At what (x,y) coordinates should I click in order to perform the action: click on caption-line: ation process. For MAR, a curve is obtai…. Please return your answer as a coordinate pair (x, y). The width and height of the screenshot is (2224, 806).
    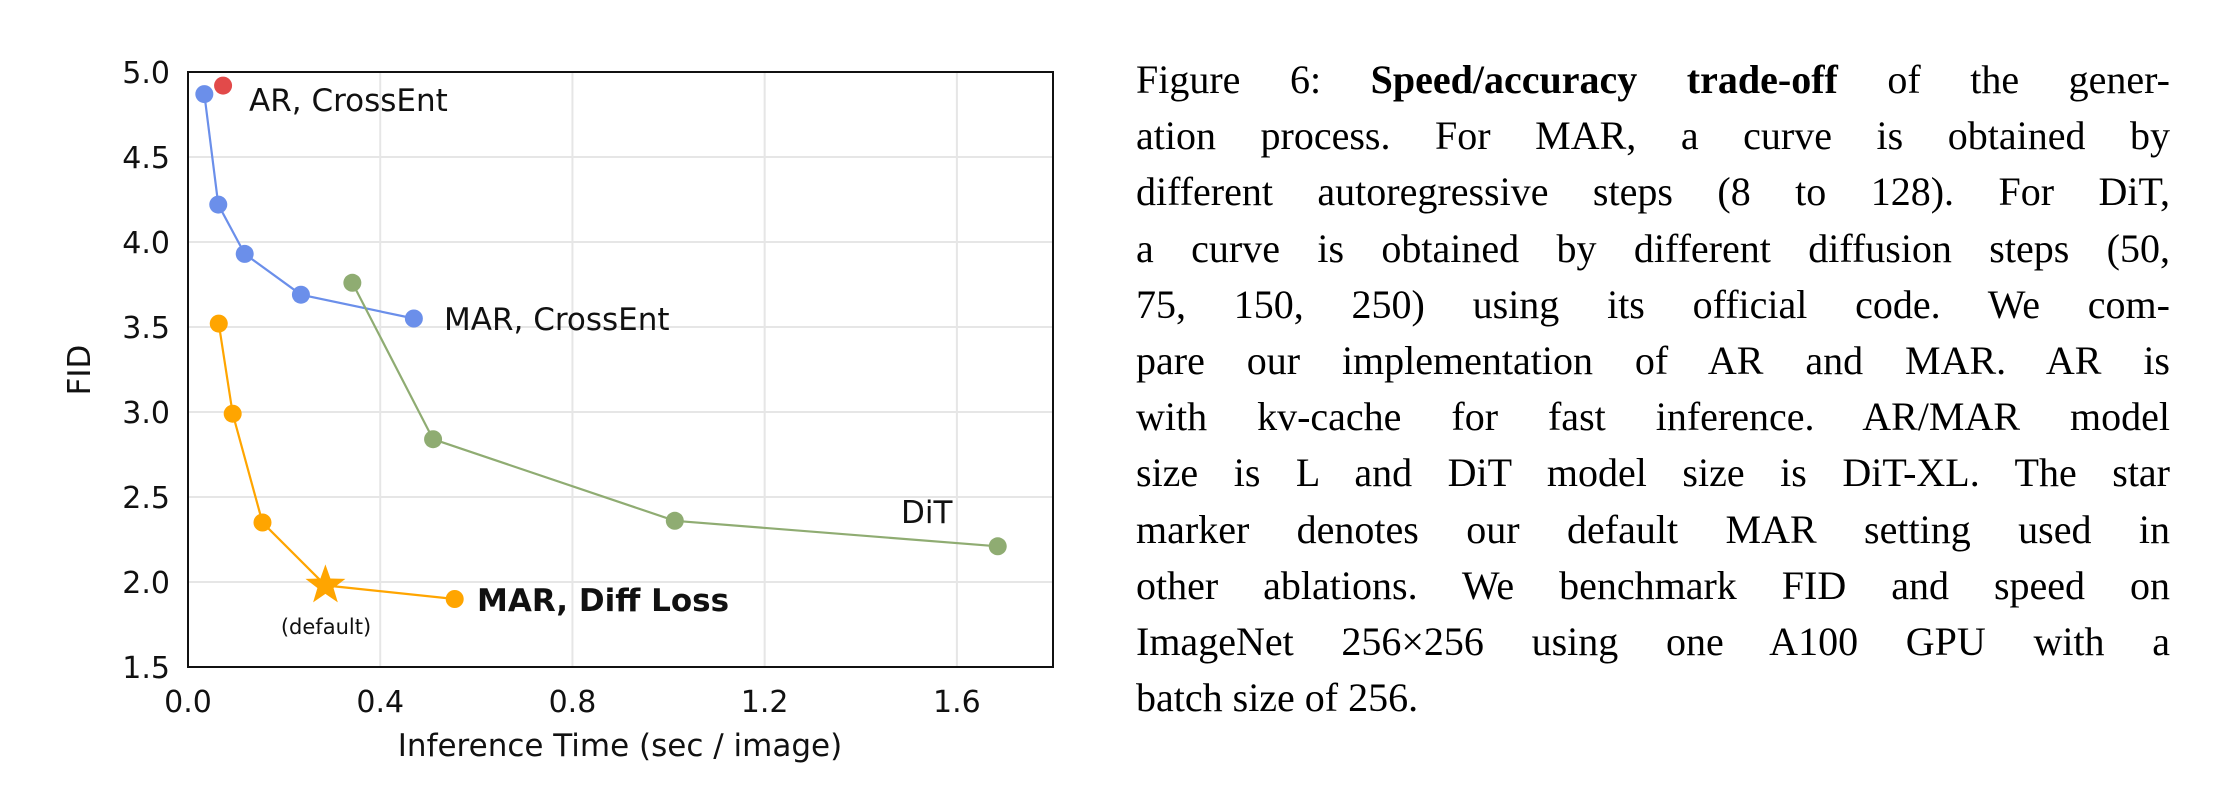
    Looking at the image, I should click on (1653, 136).